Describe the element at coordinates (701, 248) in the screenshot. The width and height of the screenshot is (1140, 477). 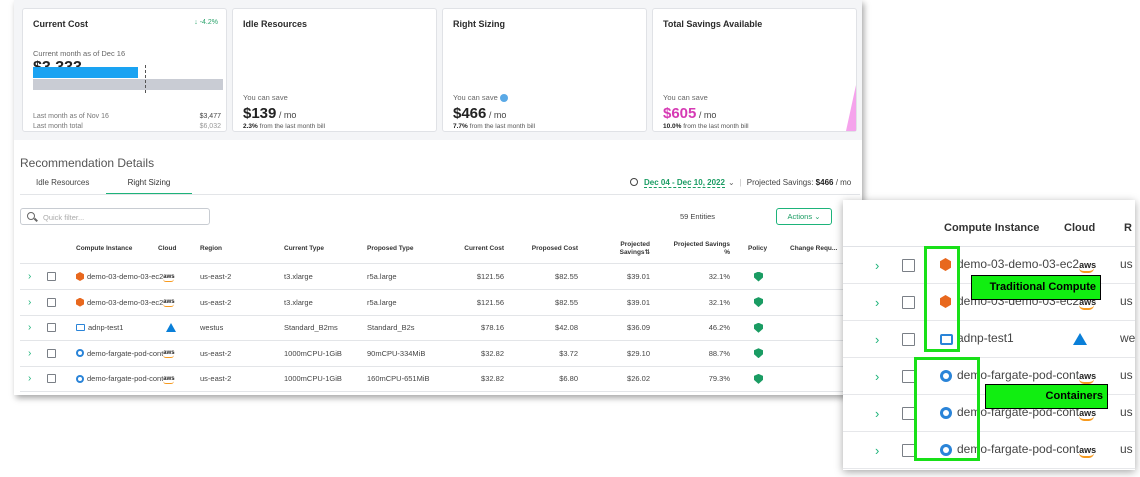
I see `col-projected-savings-pct: Projected Savings %` at that location.